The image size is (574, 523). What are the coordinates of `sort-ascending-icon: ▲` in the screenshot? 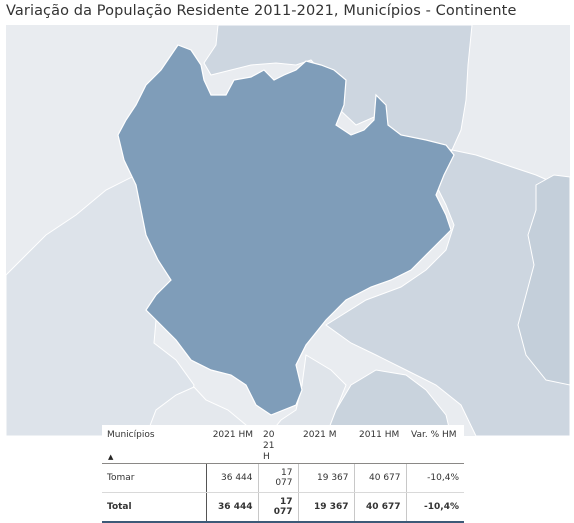 It's located at (111, 457).